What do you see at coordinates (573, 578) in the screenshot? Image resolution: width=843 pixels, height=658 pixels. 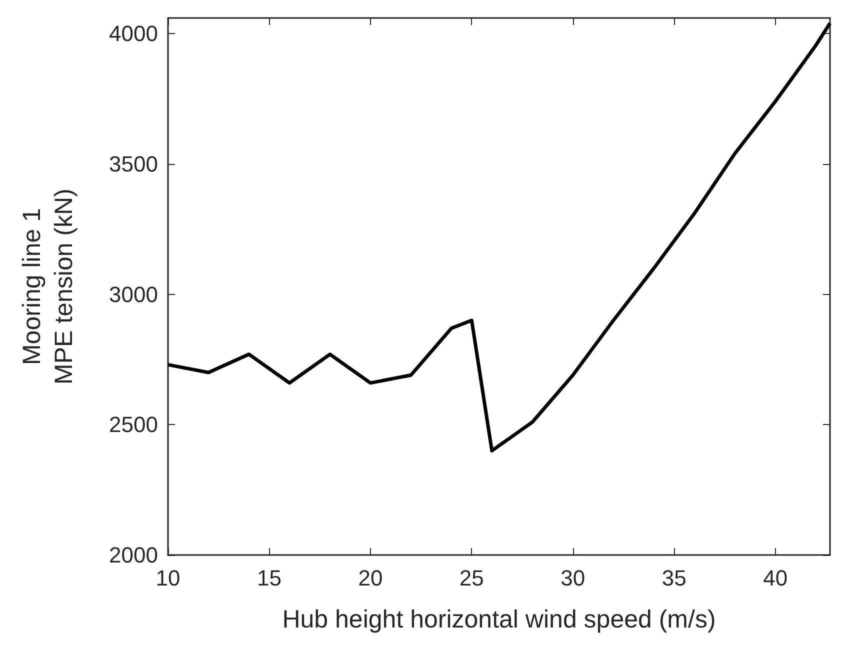 I see `x-tick-label: 30` at bounding box center [573, 578].